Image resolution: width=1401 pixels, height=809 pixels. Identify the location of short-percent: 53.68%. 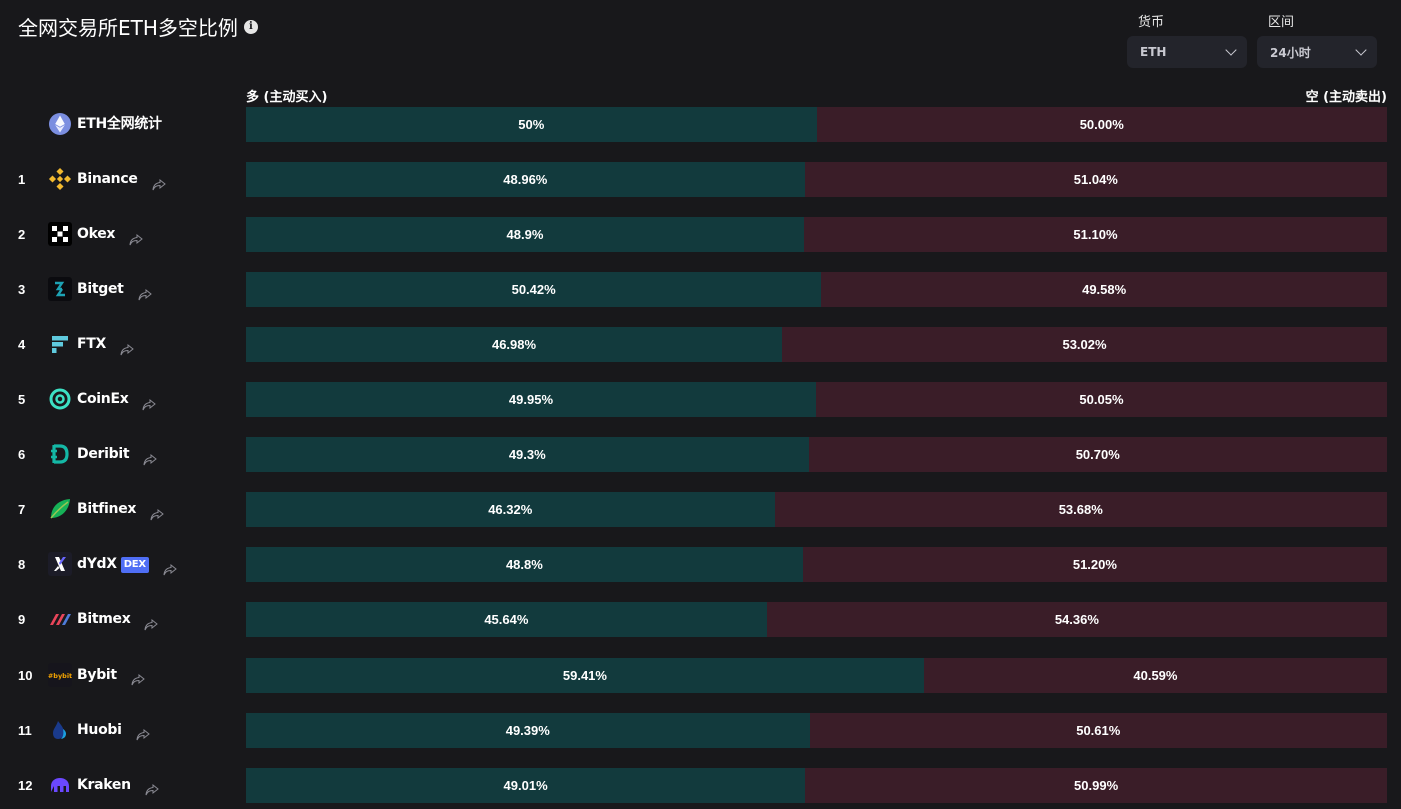
(1080, 510).